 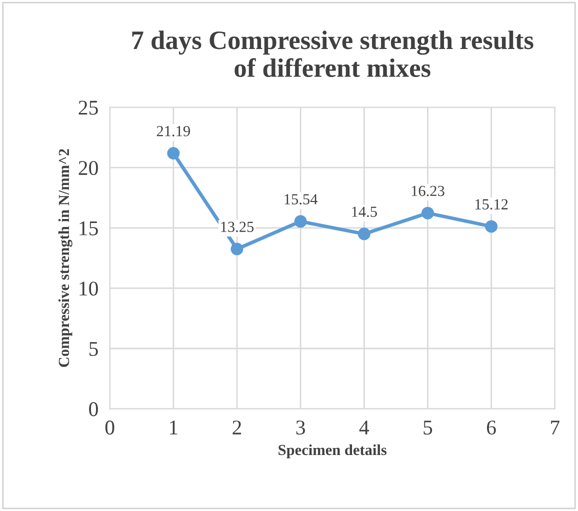 I want to click on x-tick-label: 7, so click(x=555, y=427).